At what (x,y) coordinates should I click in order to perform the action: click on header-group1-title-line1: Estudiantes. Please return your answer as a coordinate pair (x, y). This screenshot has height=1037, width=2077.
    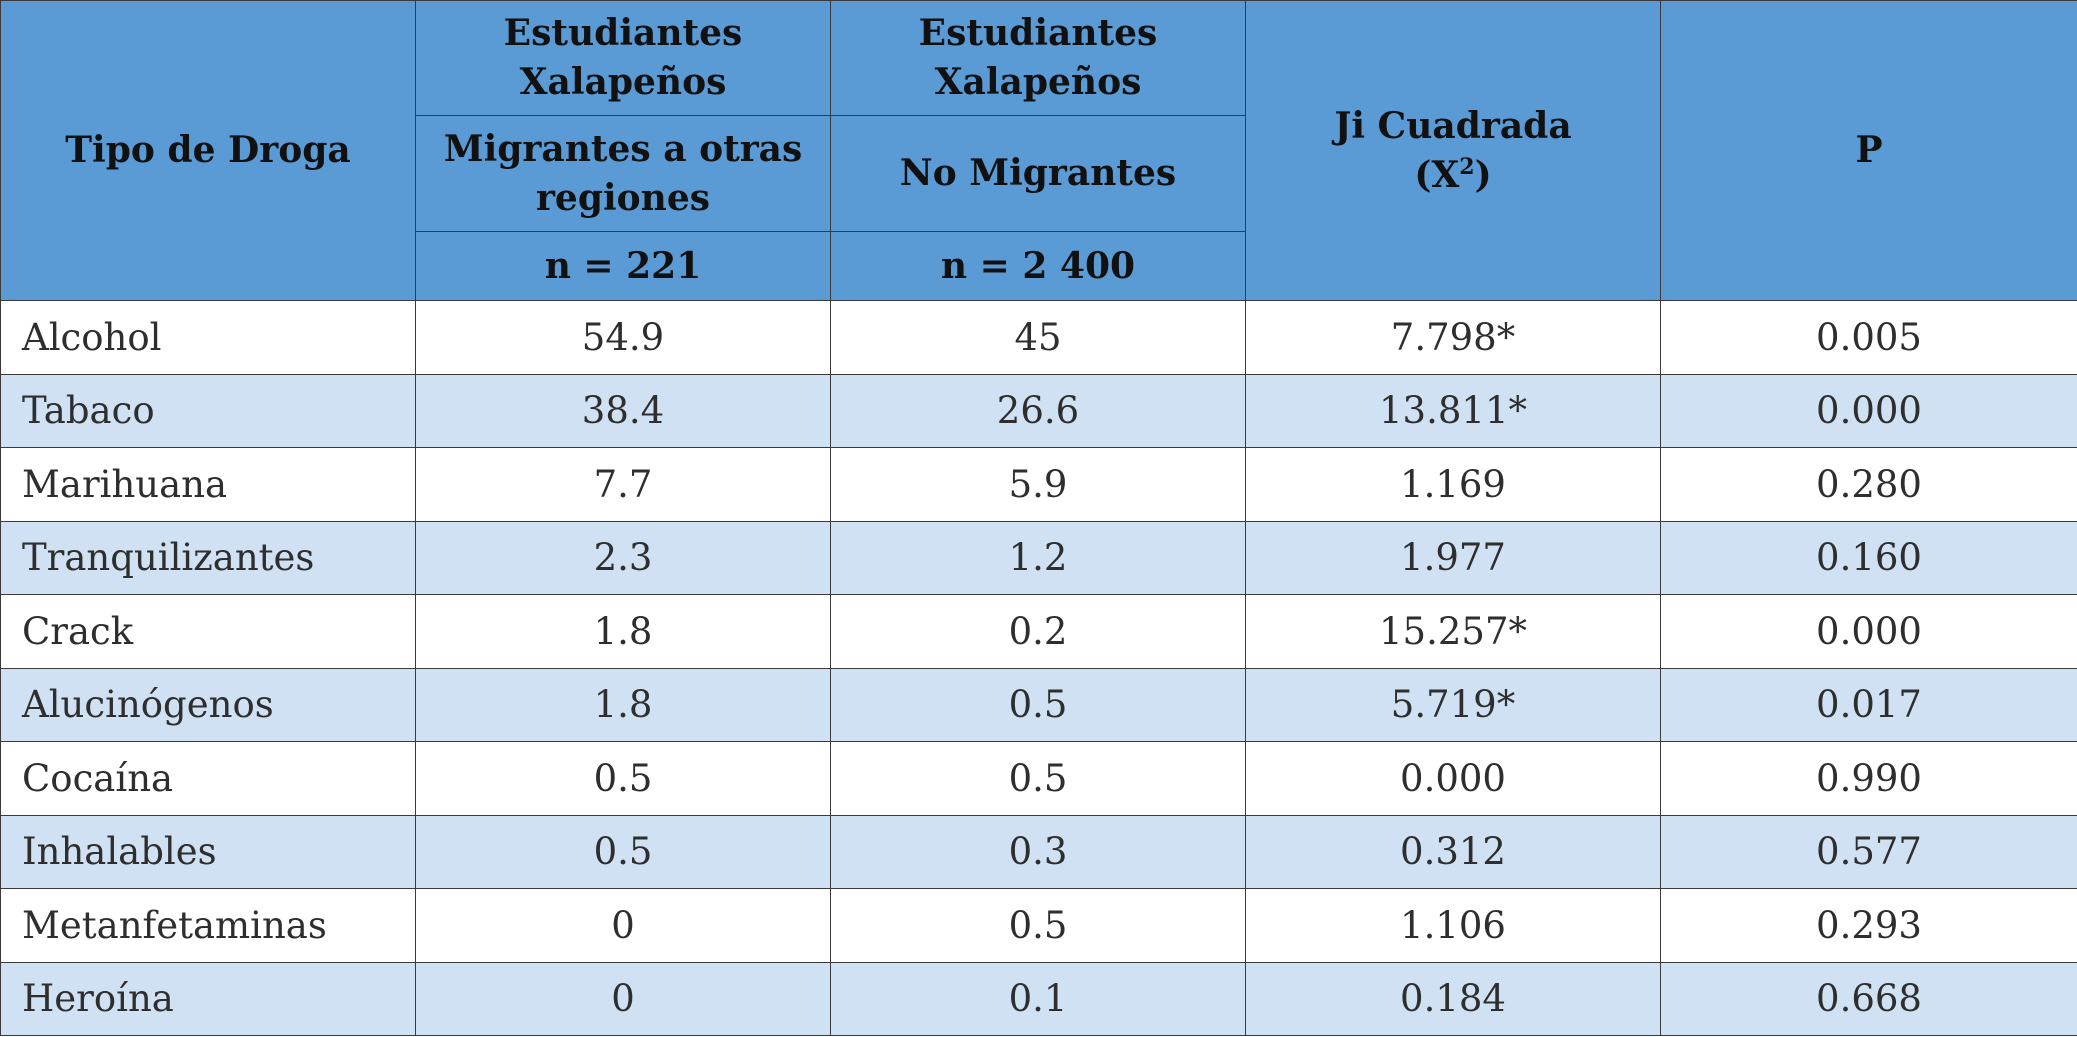
    Looking at the image, I should click on (623, 33).